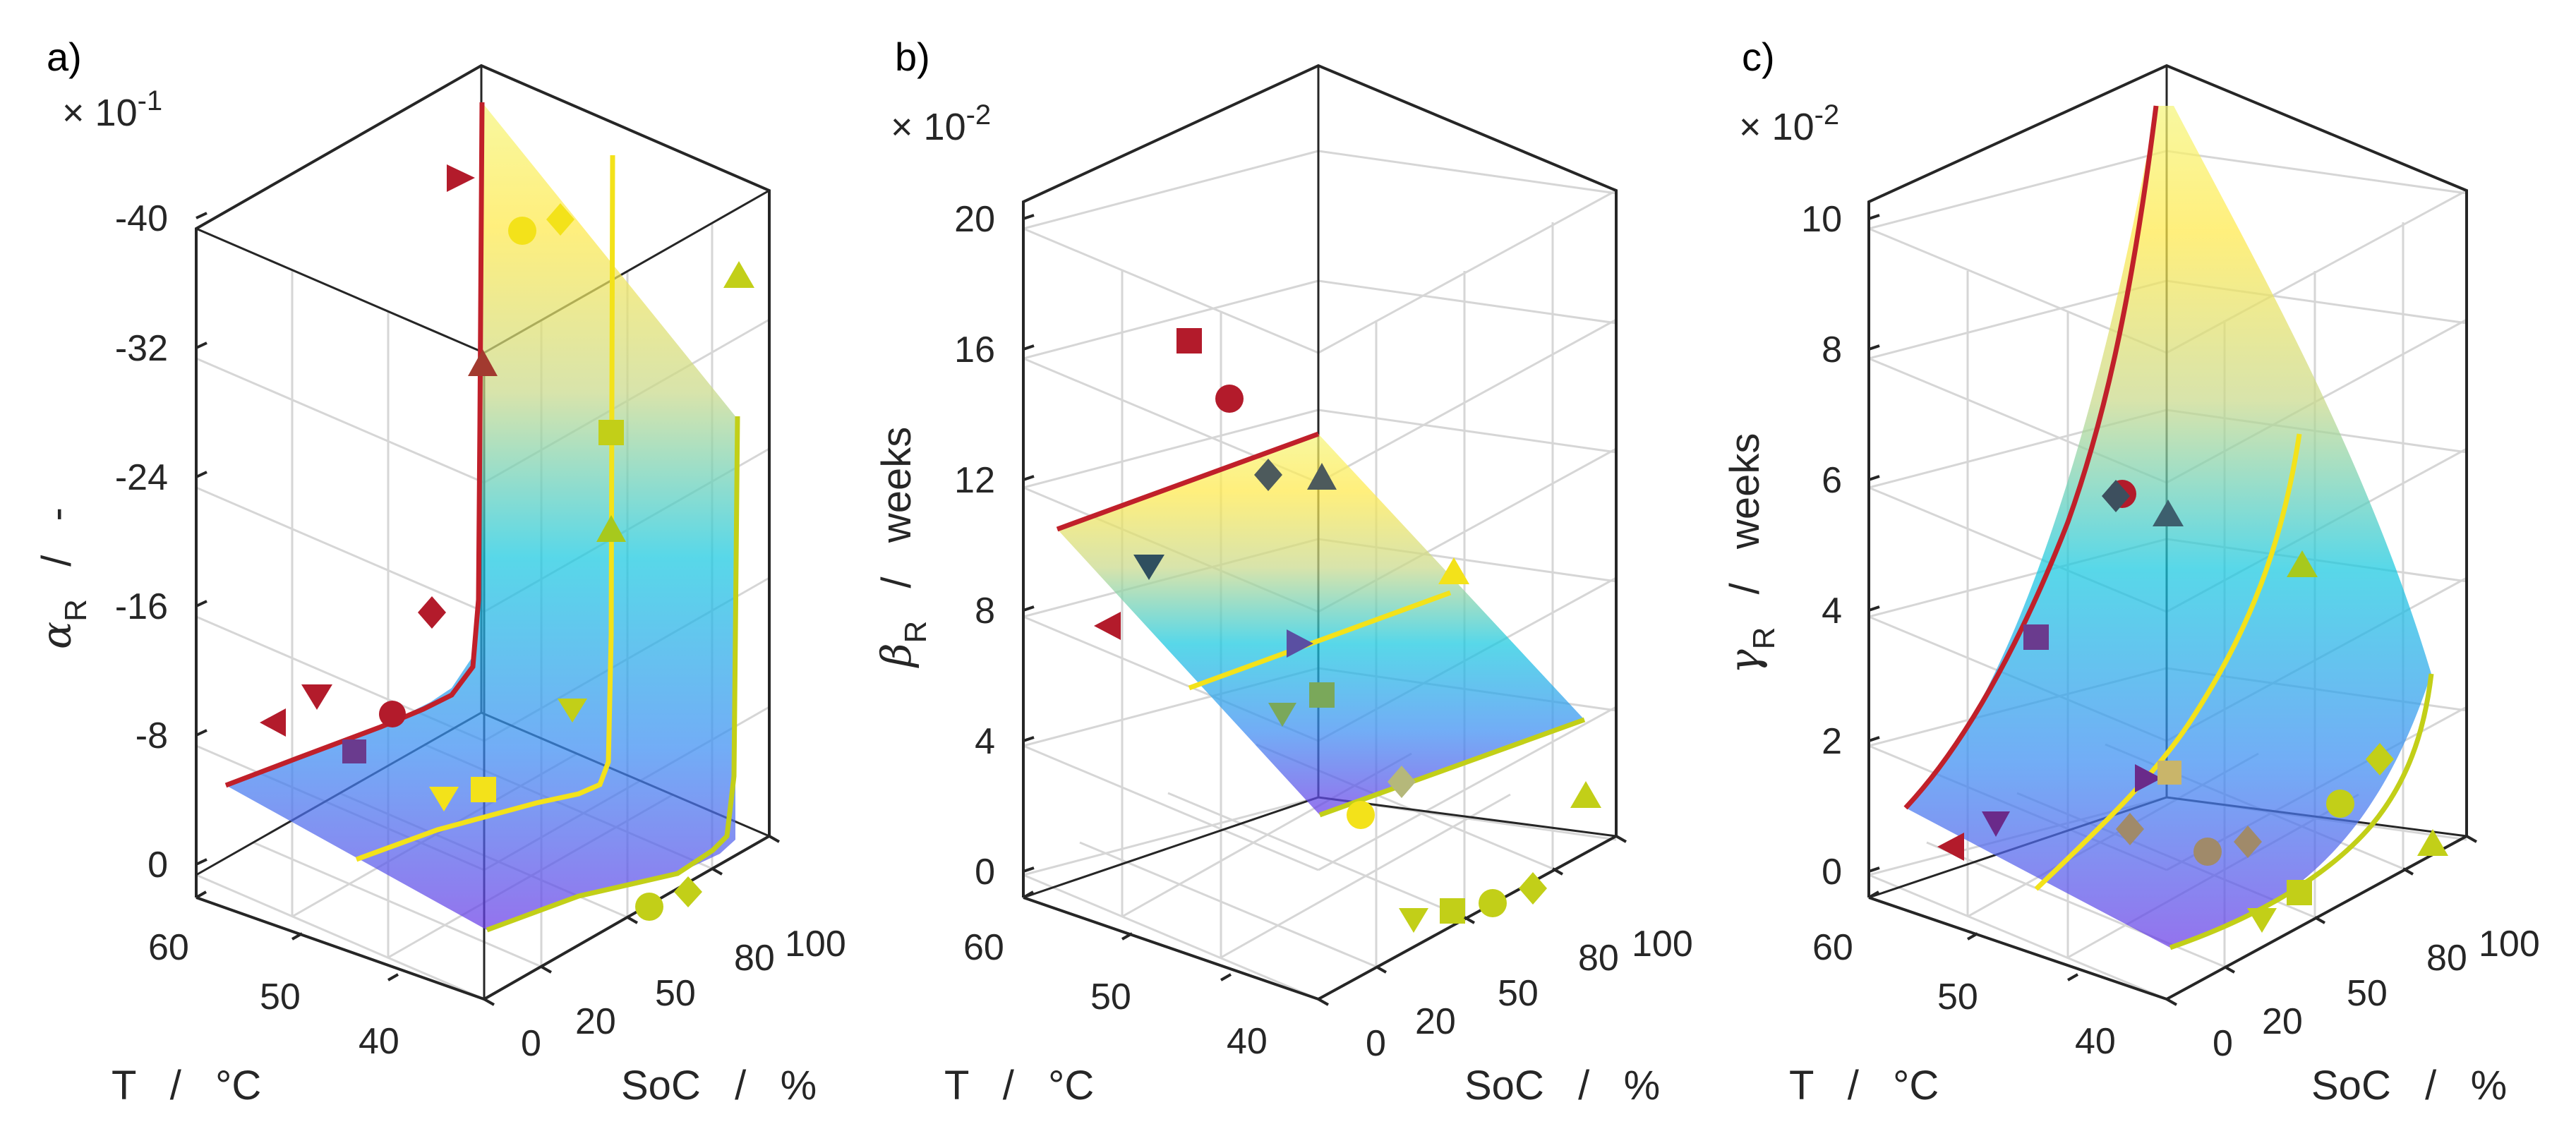  Describe the element at coordinates (1247, 1041) in the screenshot. I see `panel-b-x-tick-2: 40` at that location.